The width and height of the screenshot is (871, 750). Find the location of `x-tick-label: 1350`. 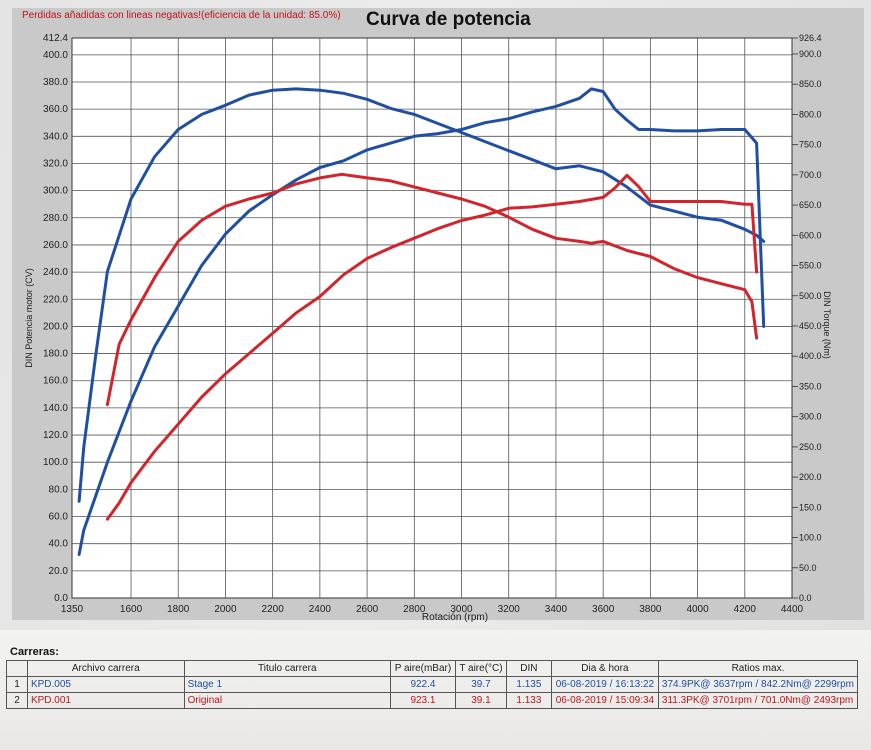

x-tick-label: 1350 is located at coordinates (72, 609).